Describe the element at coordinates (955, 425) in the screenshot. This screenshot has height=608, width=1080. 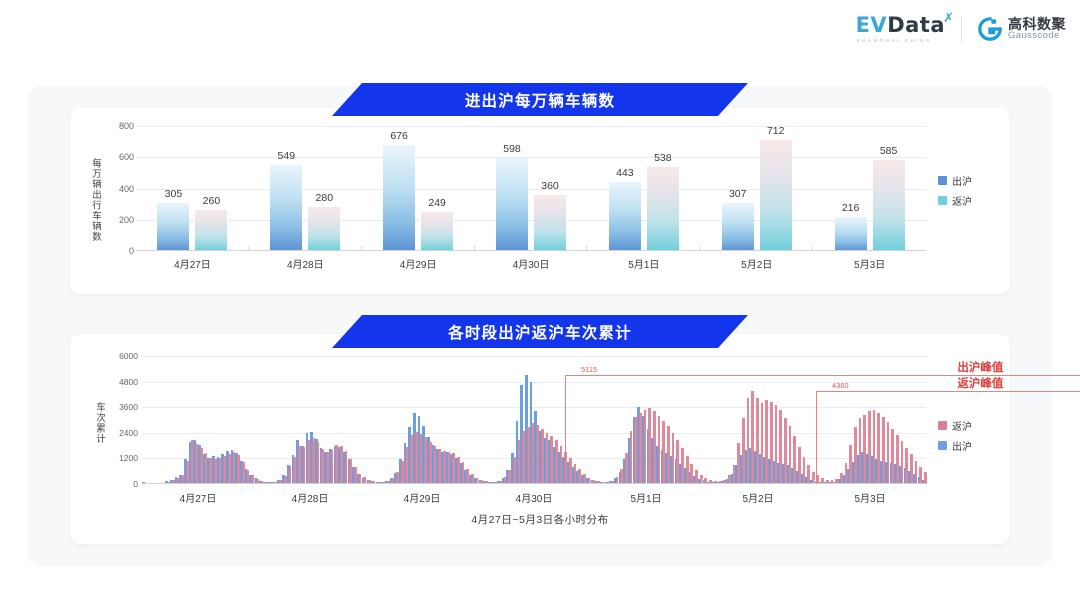
I see `chart2-legend-item: 返沪` at that location.